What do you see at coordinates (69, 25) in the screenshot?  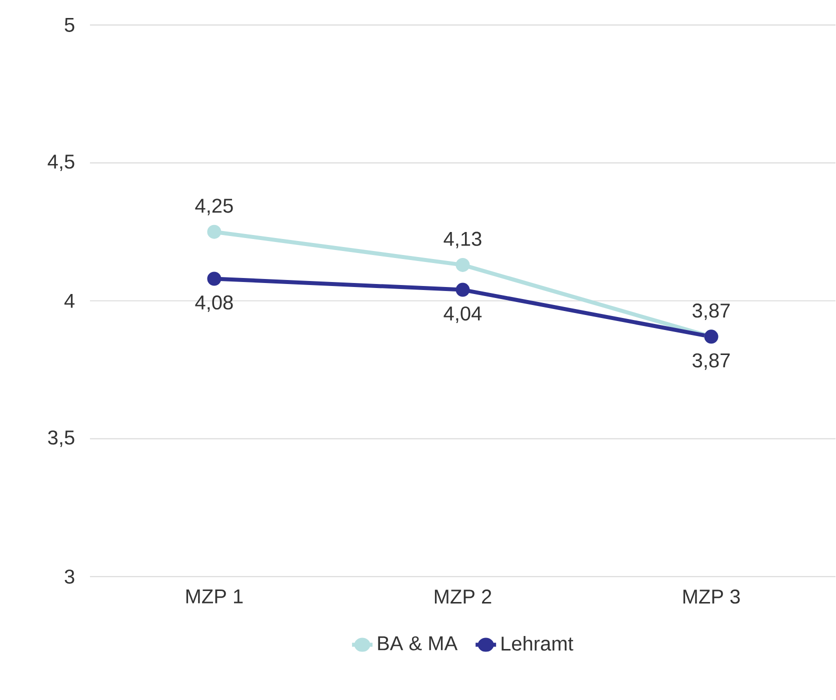 I see `y-tick-label: 5` at bounding box center [69, 25].